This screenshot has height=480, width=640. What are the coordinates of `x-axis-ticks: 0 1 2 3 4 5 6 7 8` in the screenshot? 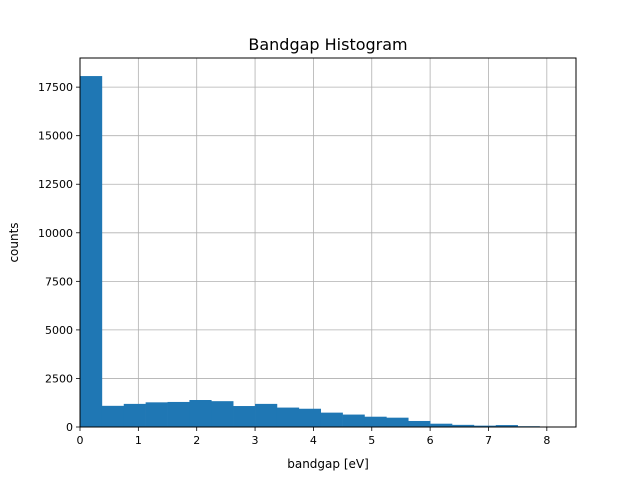 It's located at (313, 437).